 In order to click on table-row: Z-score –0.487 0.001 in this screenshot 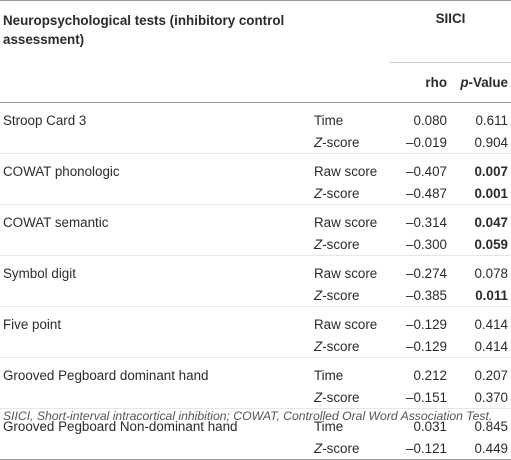, I will do `click(255, 193)`.